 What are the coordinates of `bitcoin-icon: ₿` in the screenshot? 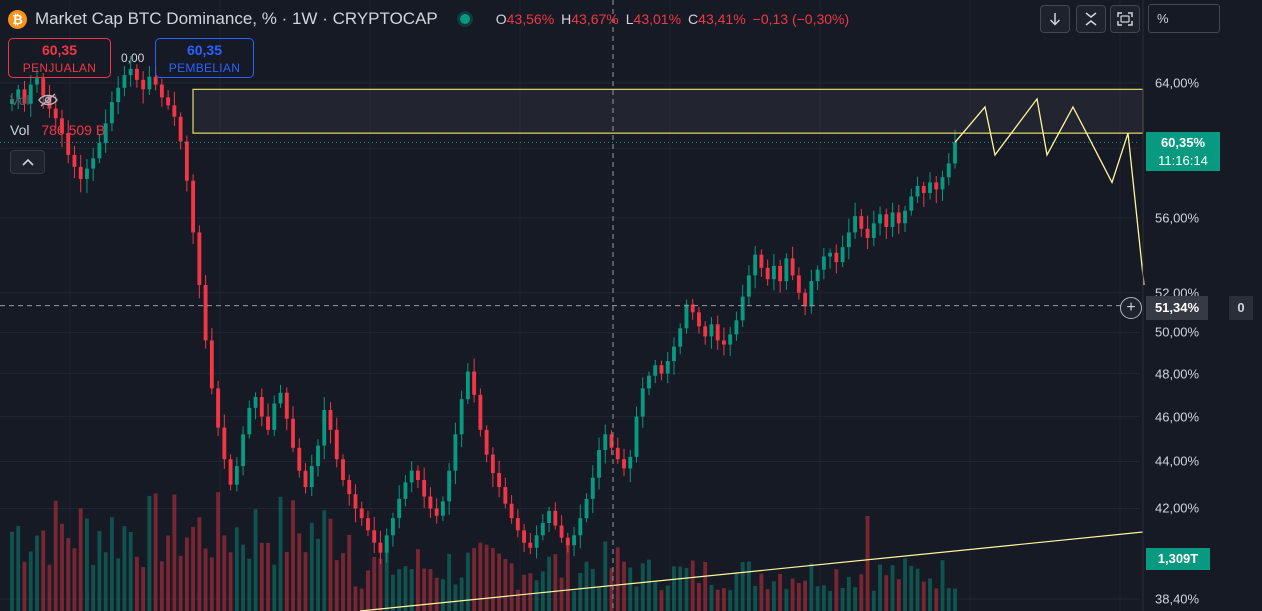 It's located at (17, 19).